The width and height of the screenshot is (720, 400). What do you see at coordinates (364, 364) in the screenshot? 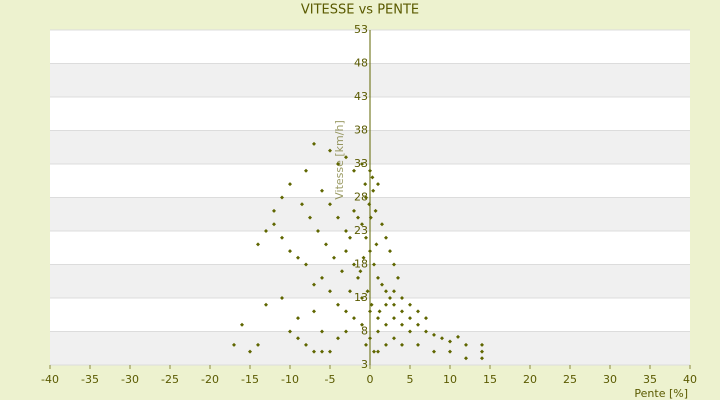
I see `y-tick-label: 3` at bounding box center [364, 364].